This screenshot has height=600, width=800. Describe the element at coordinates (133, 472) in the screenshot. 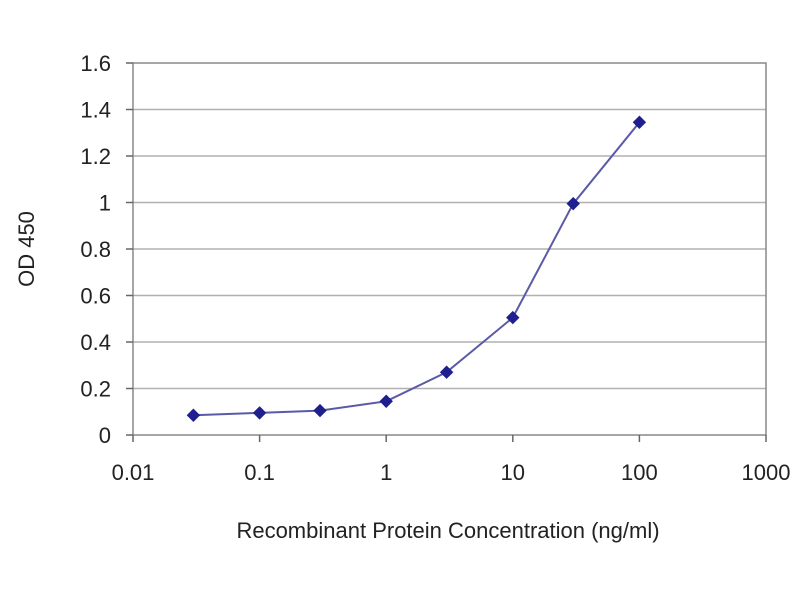

I see `x-tick-label-0: 0.01` at that location.